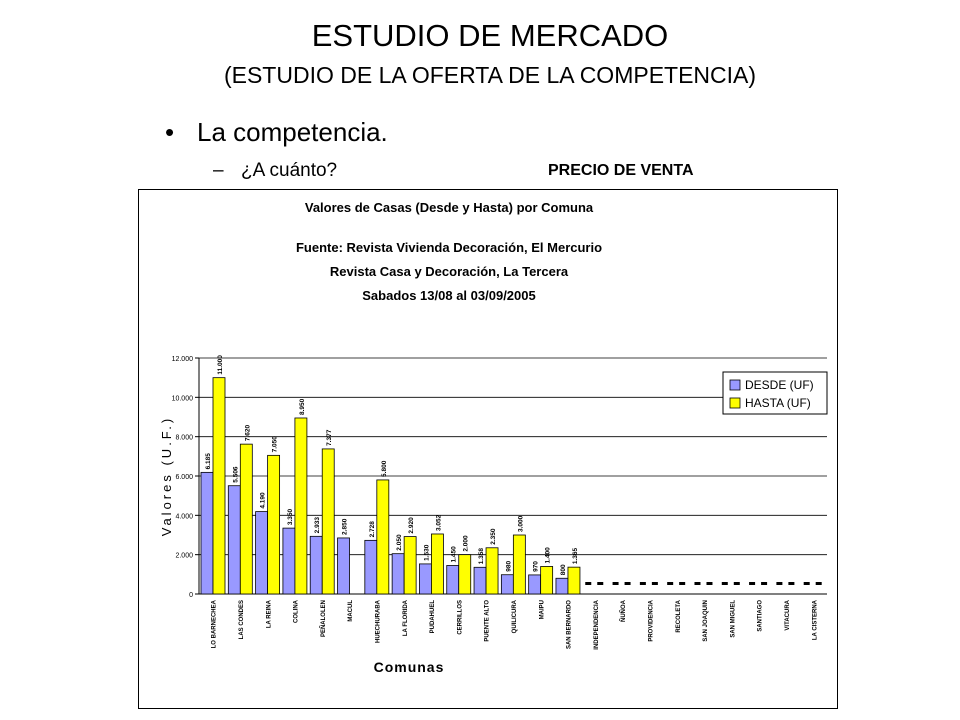  What do you see at coordinates (493, 536) in the screenshot?
I see `data-label-hasta: 2.350` at bounding box center [493, 536].